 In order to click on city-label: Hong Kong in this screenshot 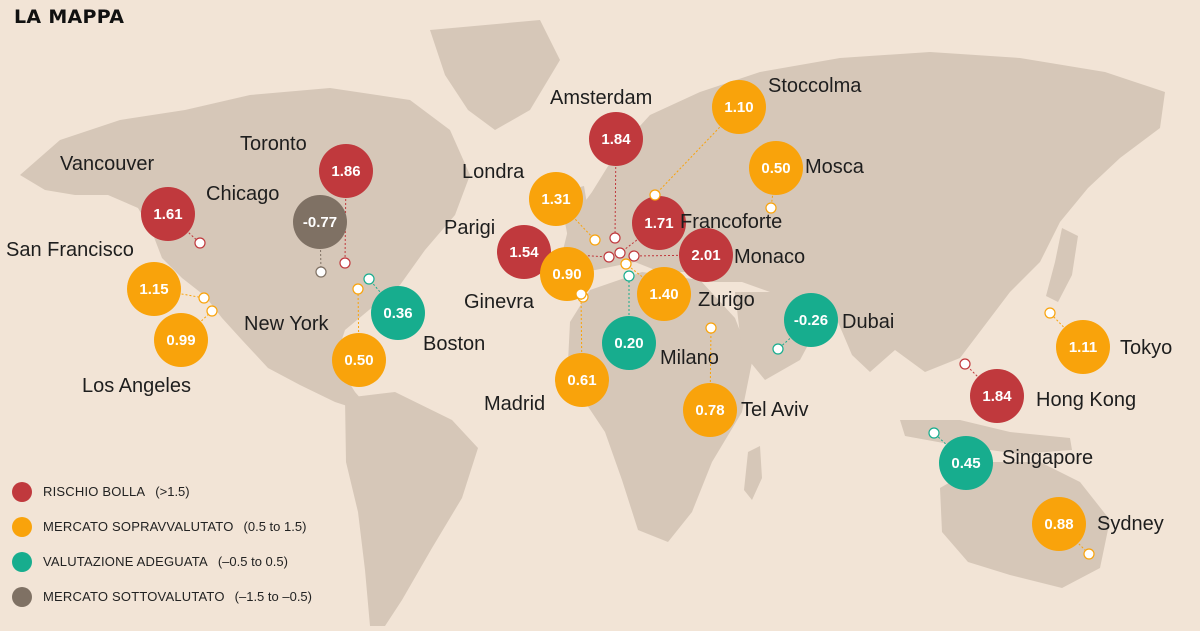, I will do `click(1086, 400)`.